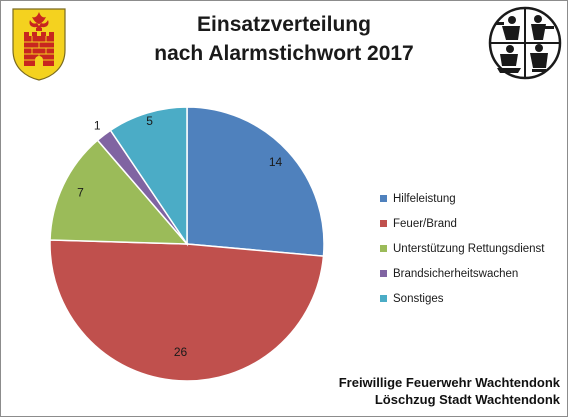 The width and height of the screenshot is (568, 417). Describe the element at coordinates (418, 298) in the screenshot. I see `legend-label-5: Sonstiges` at that location.